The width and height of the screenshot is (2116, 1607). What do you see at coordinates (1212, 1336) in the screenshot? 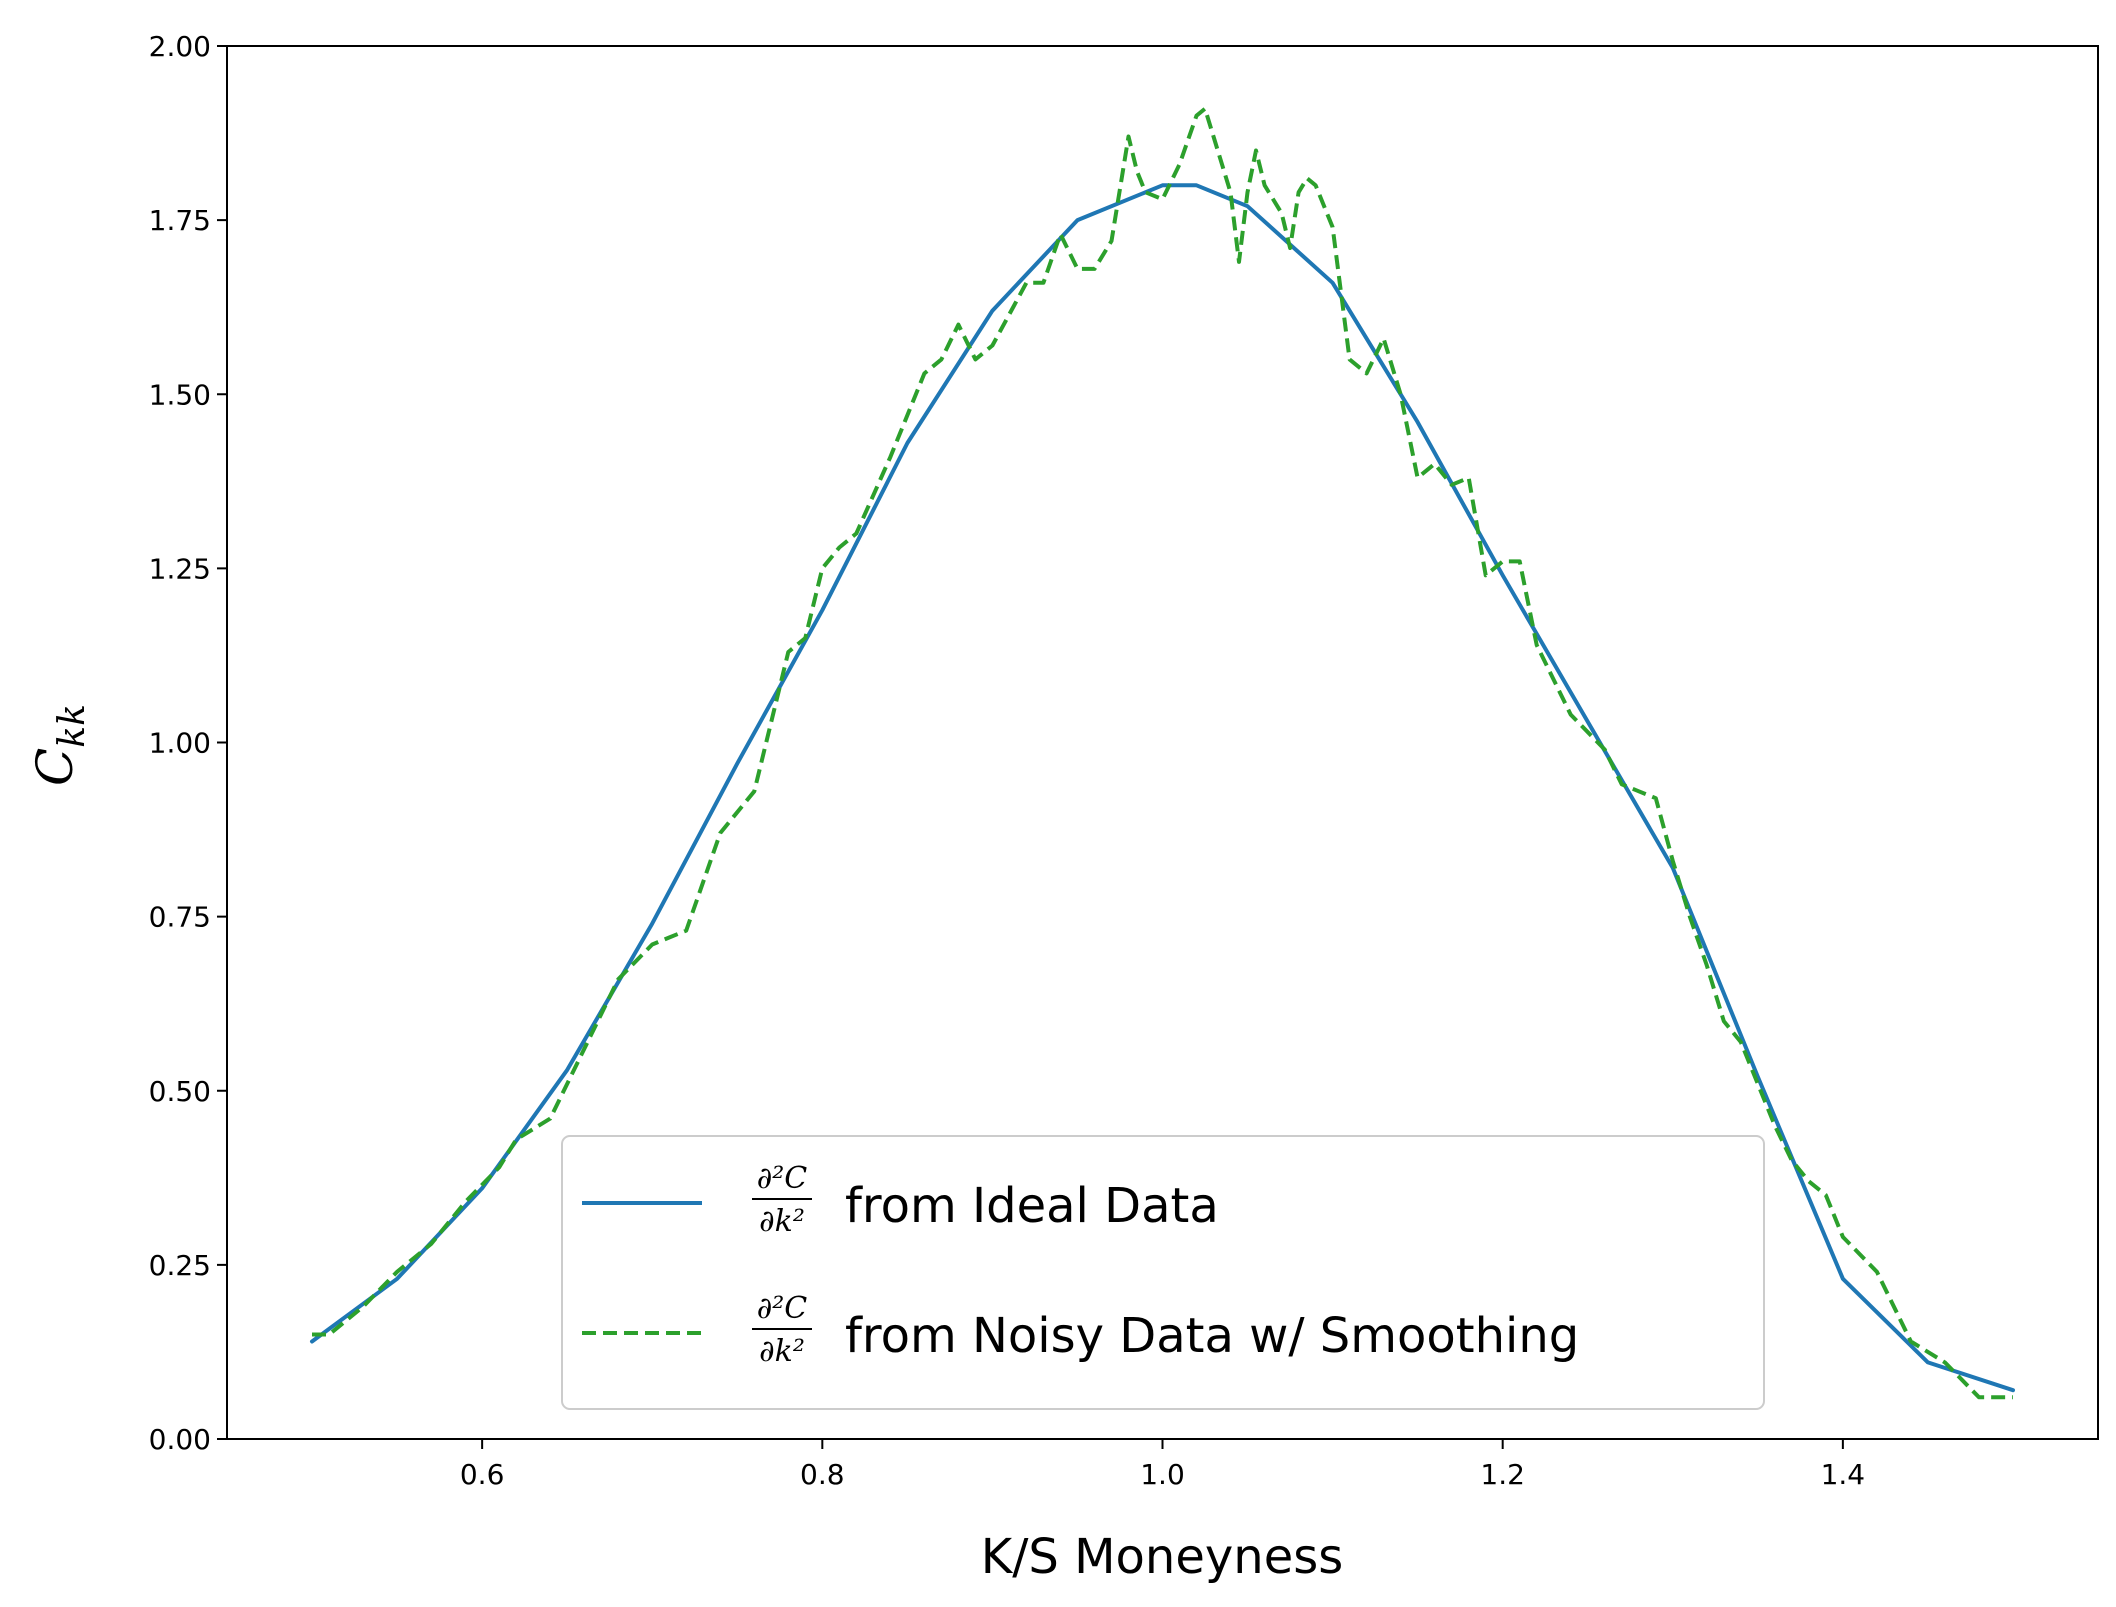
I see `legend-label-noisy: from Noisy Data w/ Smoothing` at bounding box center [1212, 1336].